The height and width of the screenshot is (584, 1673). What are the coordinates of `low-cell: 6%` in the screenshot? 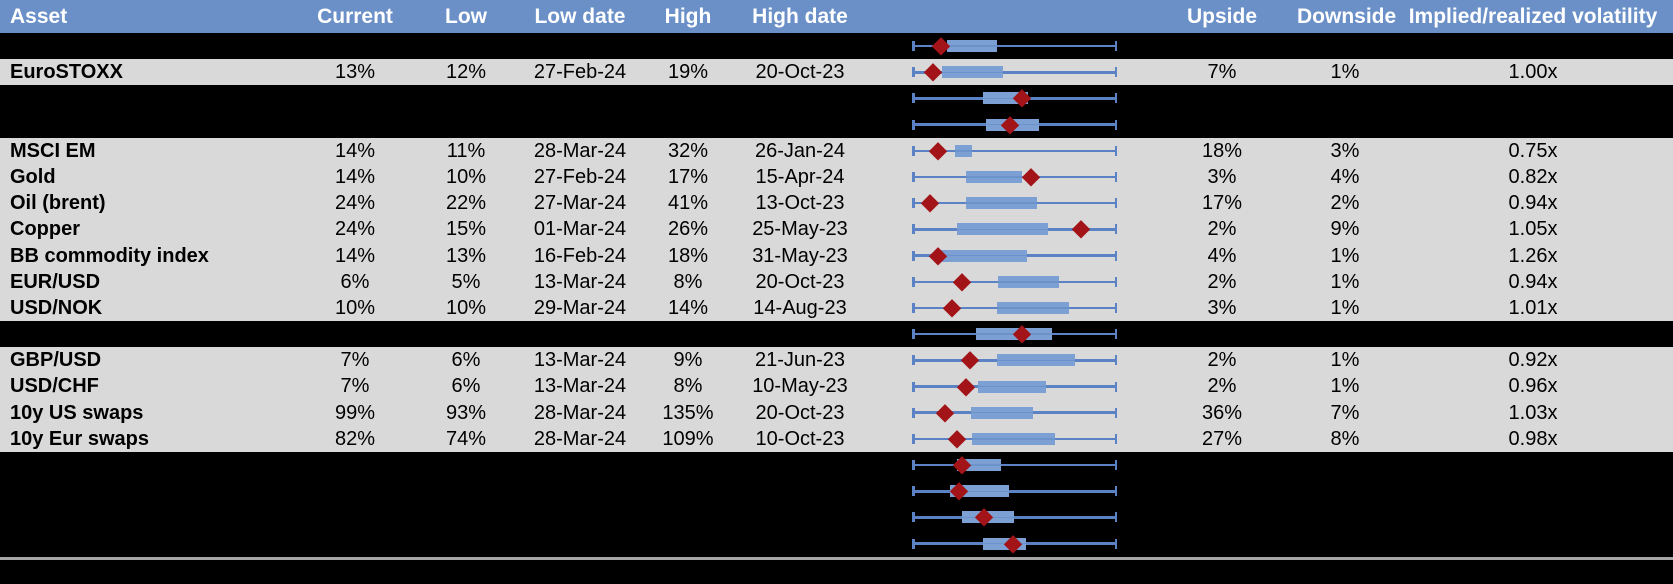 It's located at (466, 360).